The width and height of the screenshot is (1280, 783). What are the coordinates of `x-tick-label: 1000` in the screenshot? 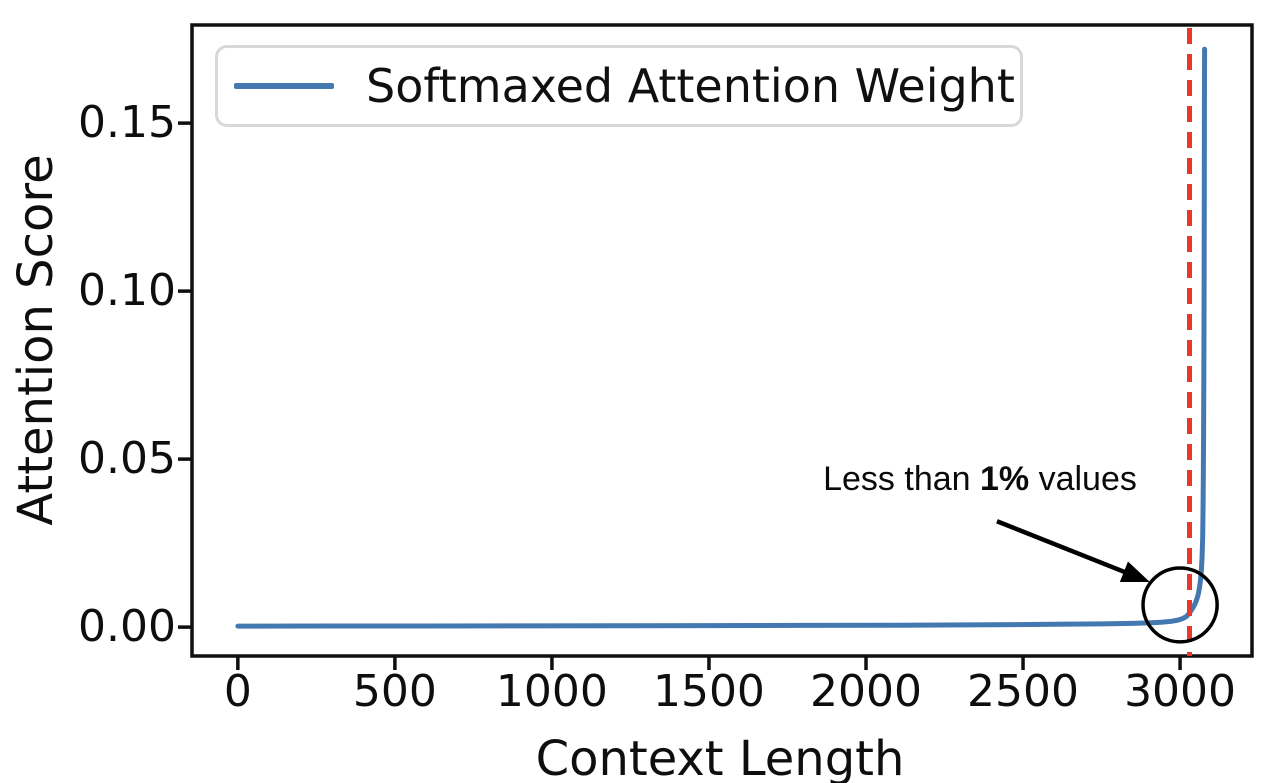 It's located at (551, 691).